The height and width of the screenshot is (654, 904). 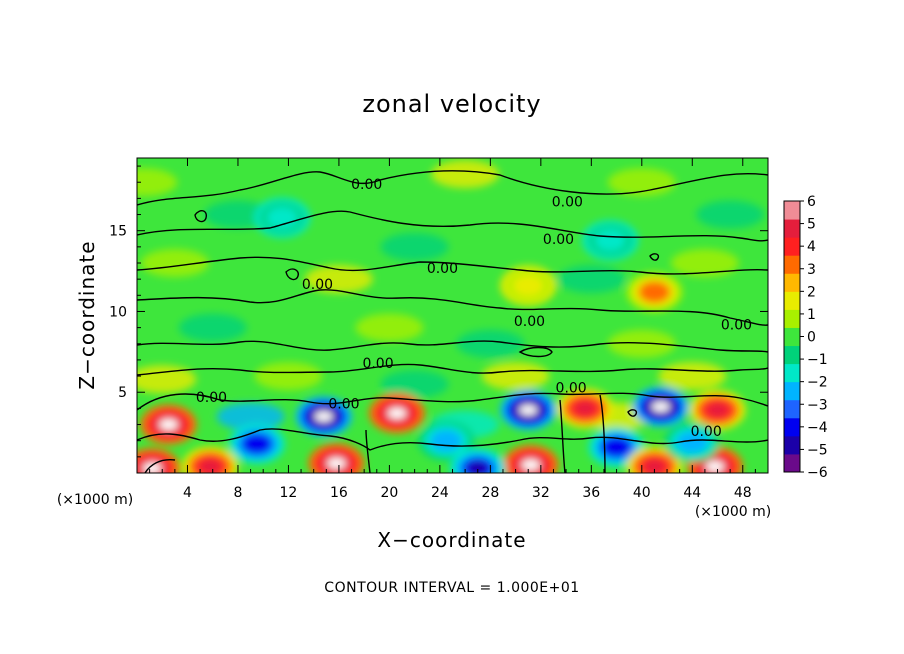 What do you see at coordinates (811, 270) in the screenshot?
I see `colorbar-tick-label: 3` at bounding box center [811, 270].